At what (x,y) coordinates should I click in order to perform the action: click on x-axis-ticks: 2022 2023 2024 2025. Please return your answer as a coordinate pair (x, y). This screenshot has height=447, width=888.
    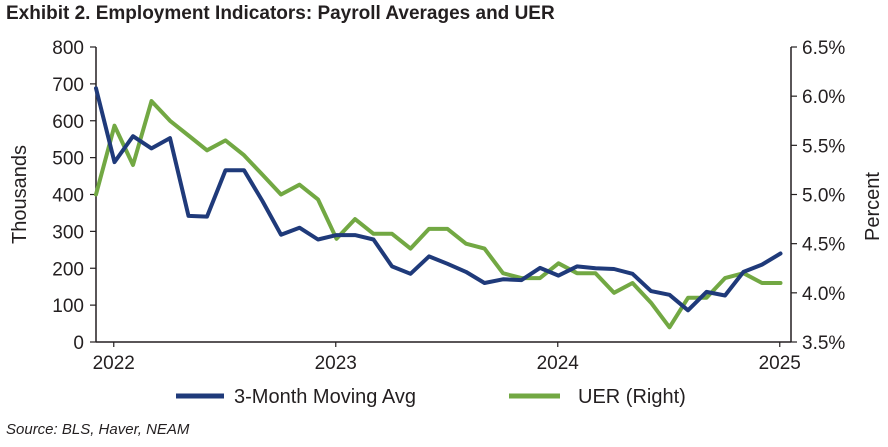
    Looking at the image, I should click on (447, 358).